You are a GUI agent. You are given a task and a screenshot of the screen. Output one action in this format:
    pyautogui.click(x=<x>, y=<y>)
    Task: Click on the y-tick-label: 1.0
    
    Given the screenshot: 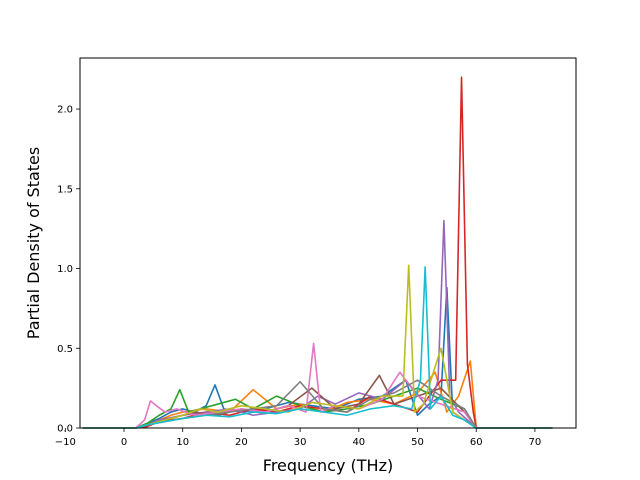 What is the action you would take?
    pyautogui.click(x=65, y=269)
    